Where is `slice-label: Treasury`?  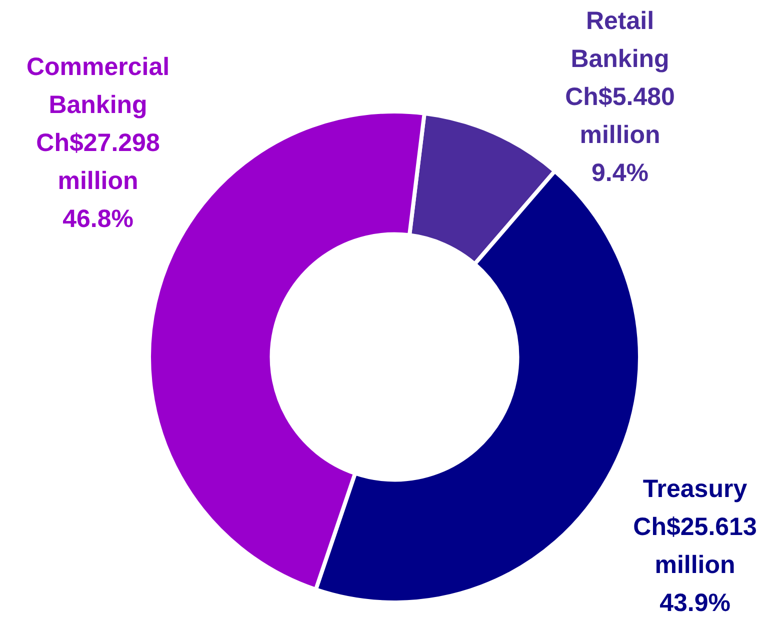
slice-label: Treasury is located at coordinates (695, 488).